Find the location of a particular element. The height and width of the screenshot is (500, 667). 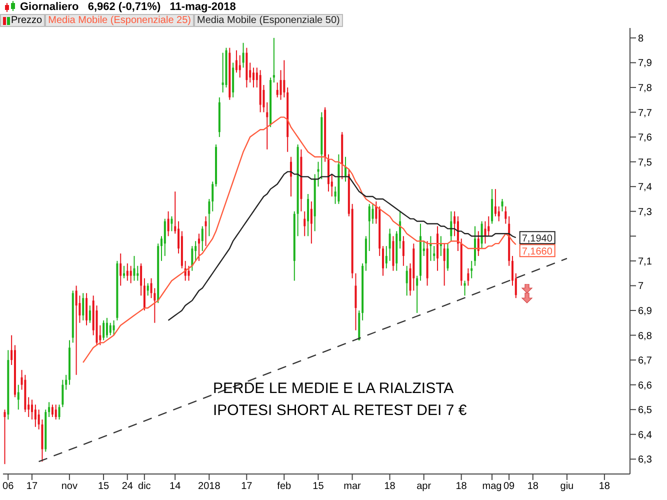

x-tick-label: 15 is located at coordinates (104, 486).